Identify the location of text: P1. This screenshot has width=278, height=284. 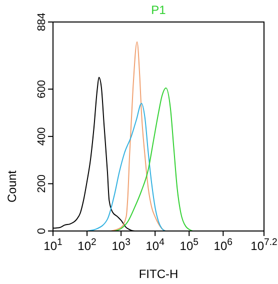
(158, 10).